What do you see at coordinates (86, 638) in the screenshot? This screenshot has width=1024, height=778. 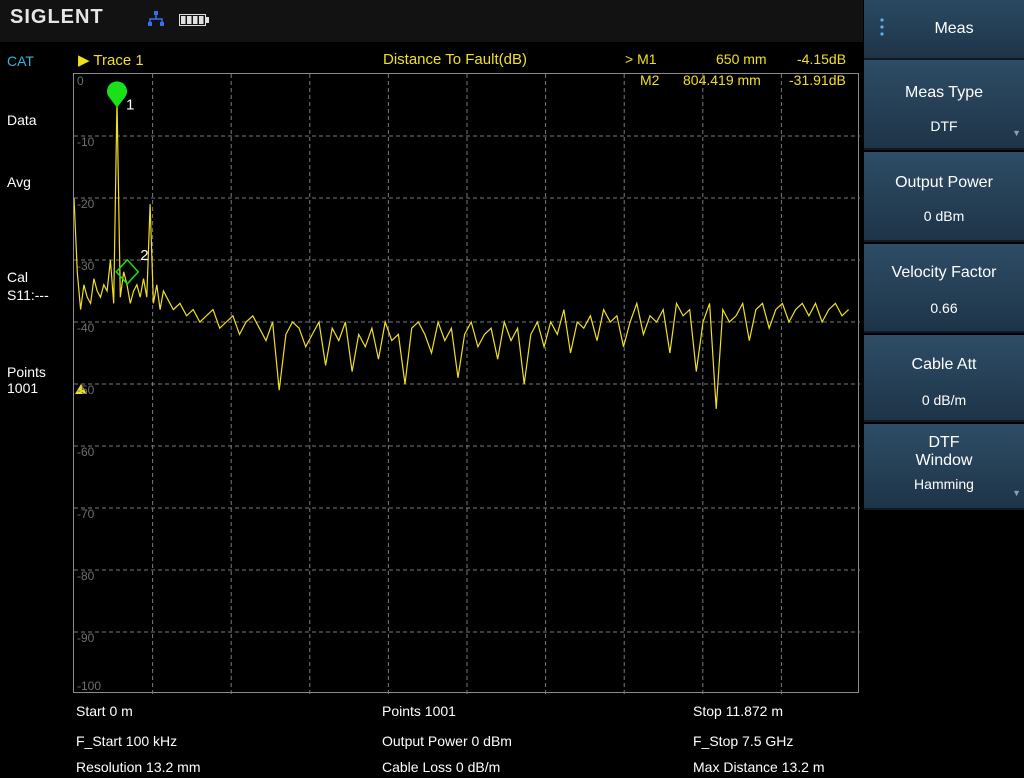 I see `y-tick-label: -90` at bounding box center [86, 638].